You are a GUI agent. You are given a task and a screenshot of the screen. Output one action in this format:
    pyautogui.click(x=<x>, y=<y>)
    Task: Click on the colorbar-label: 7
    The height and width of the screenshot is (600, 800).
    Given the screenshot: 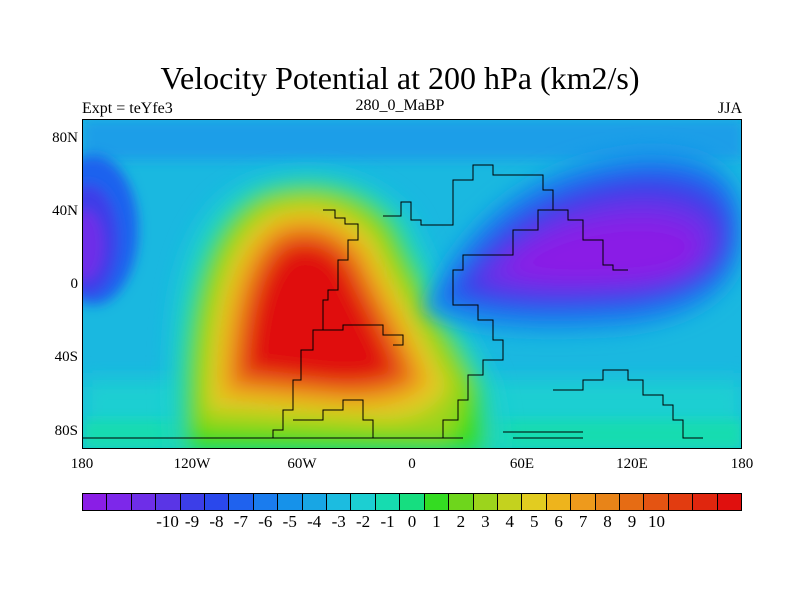 What is the action you would take?
    pyautogui.click(x=583, y=521)
    